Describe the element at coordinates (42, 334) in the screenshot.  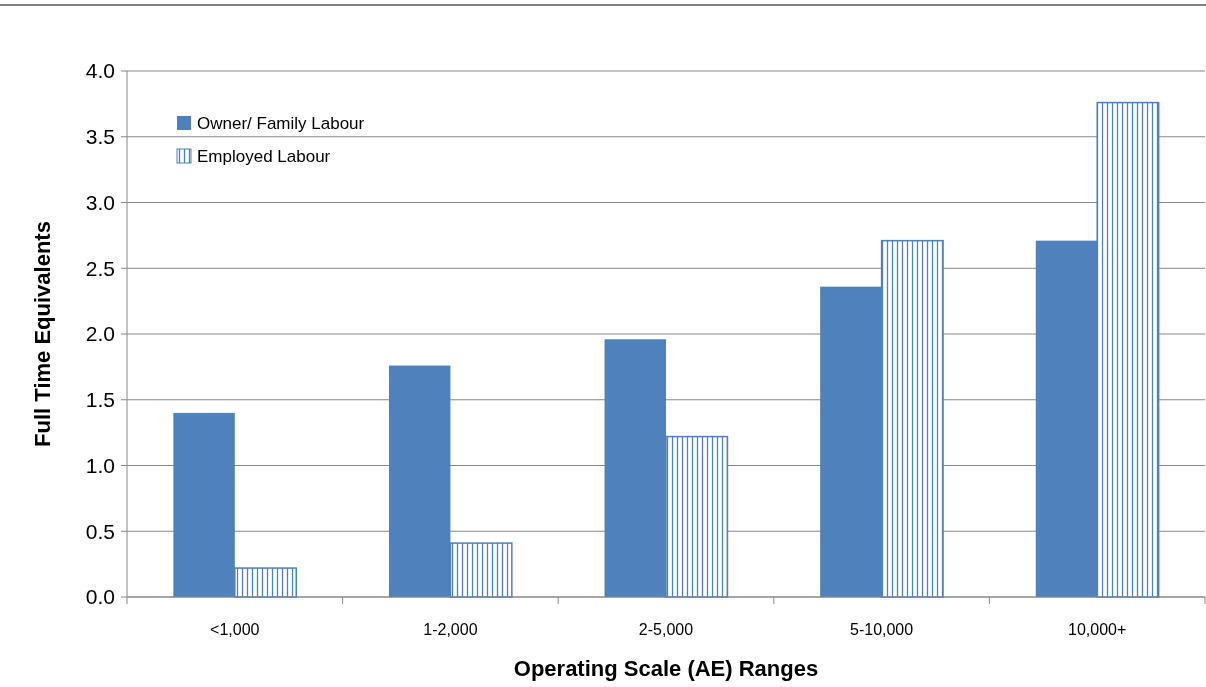
I see `y-axis-title: Full Time Equivalents` at that location.